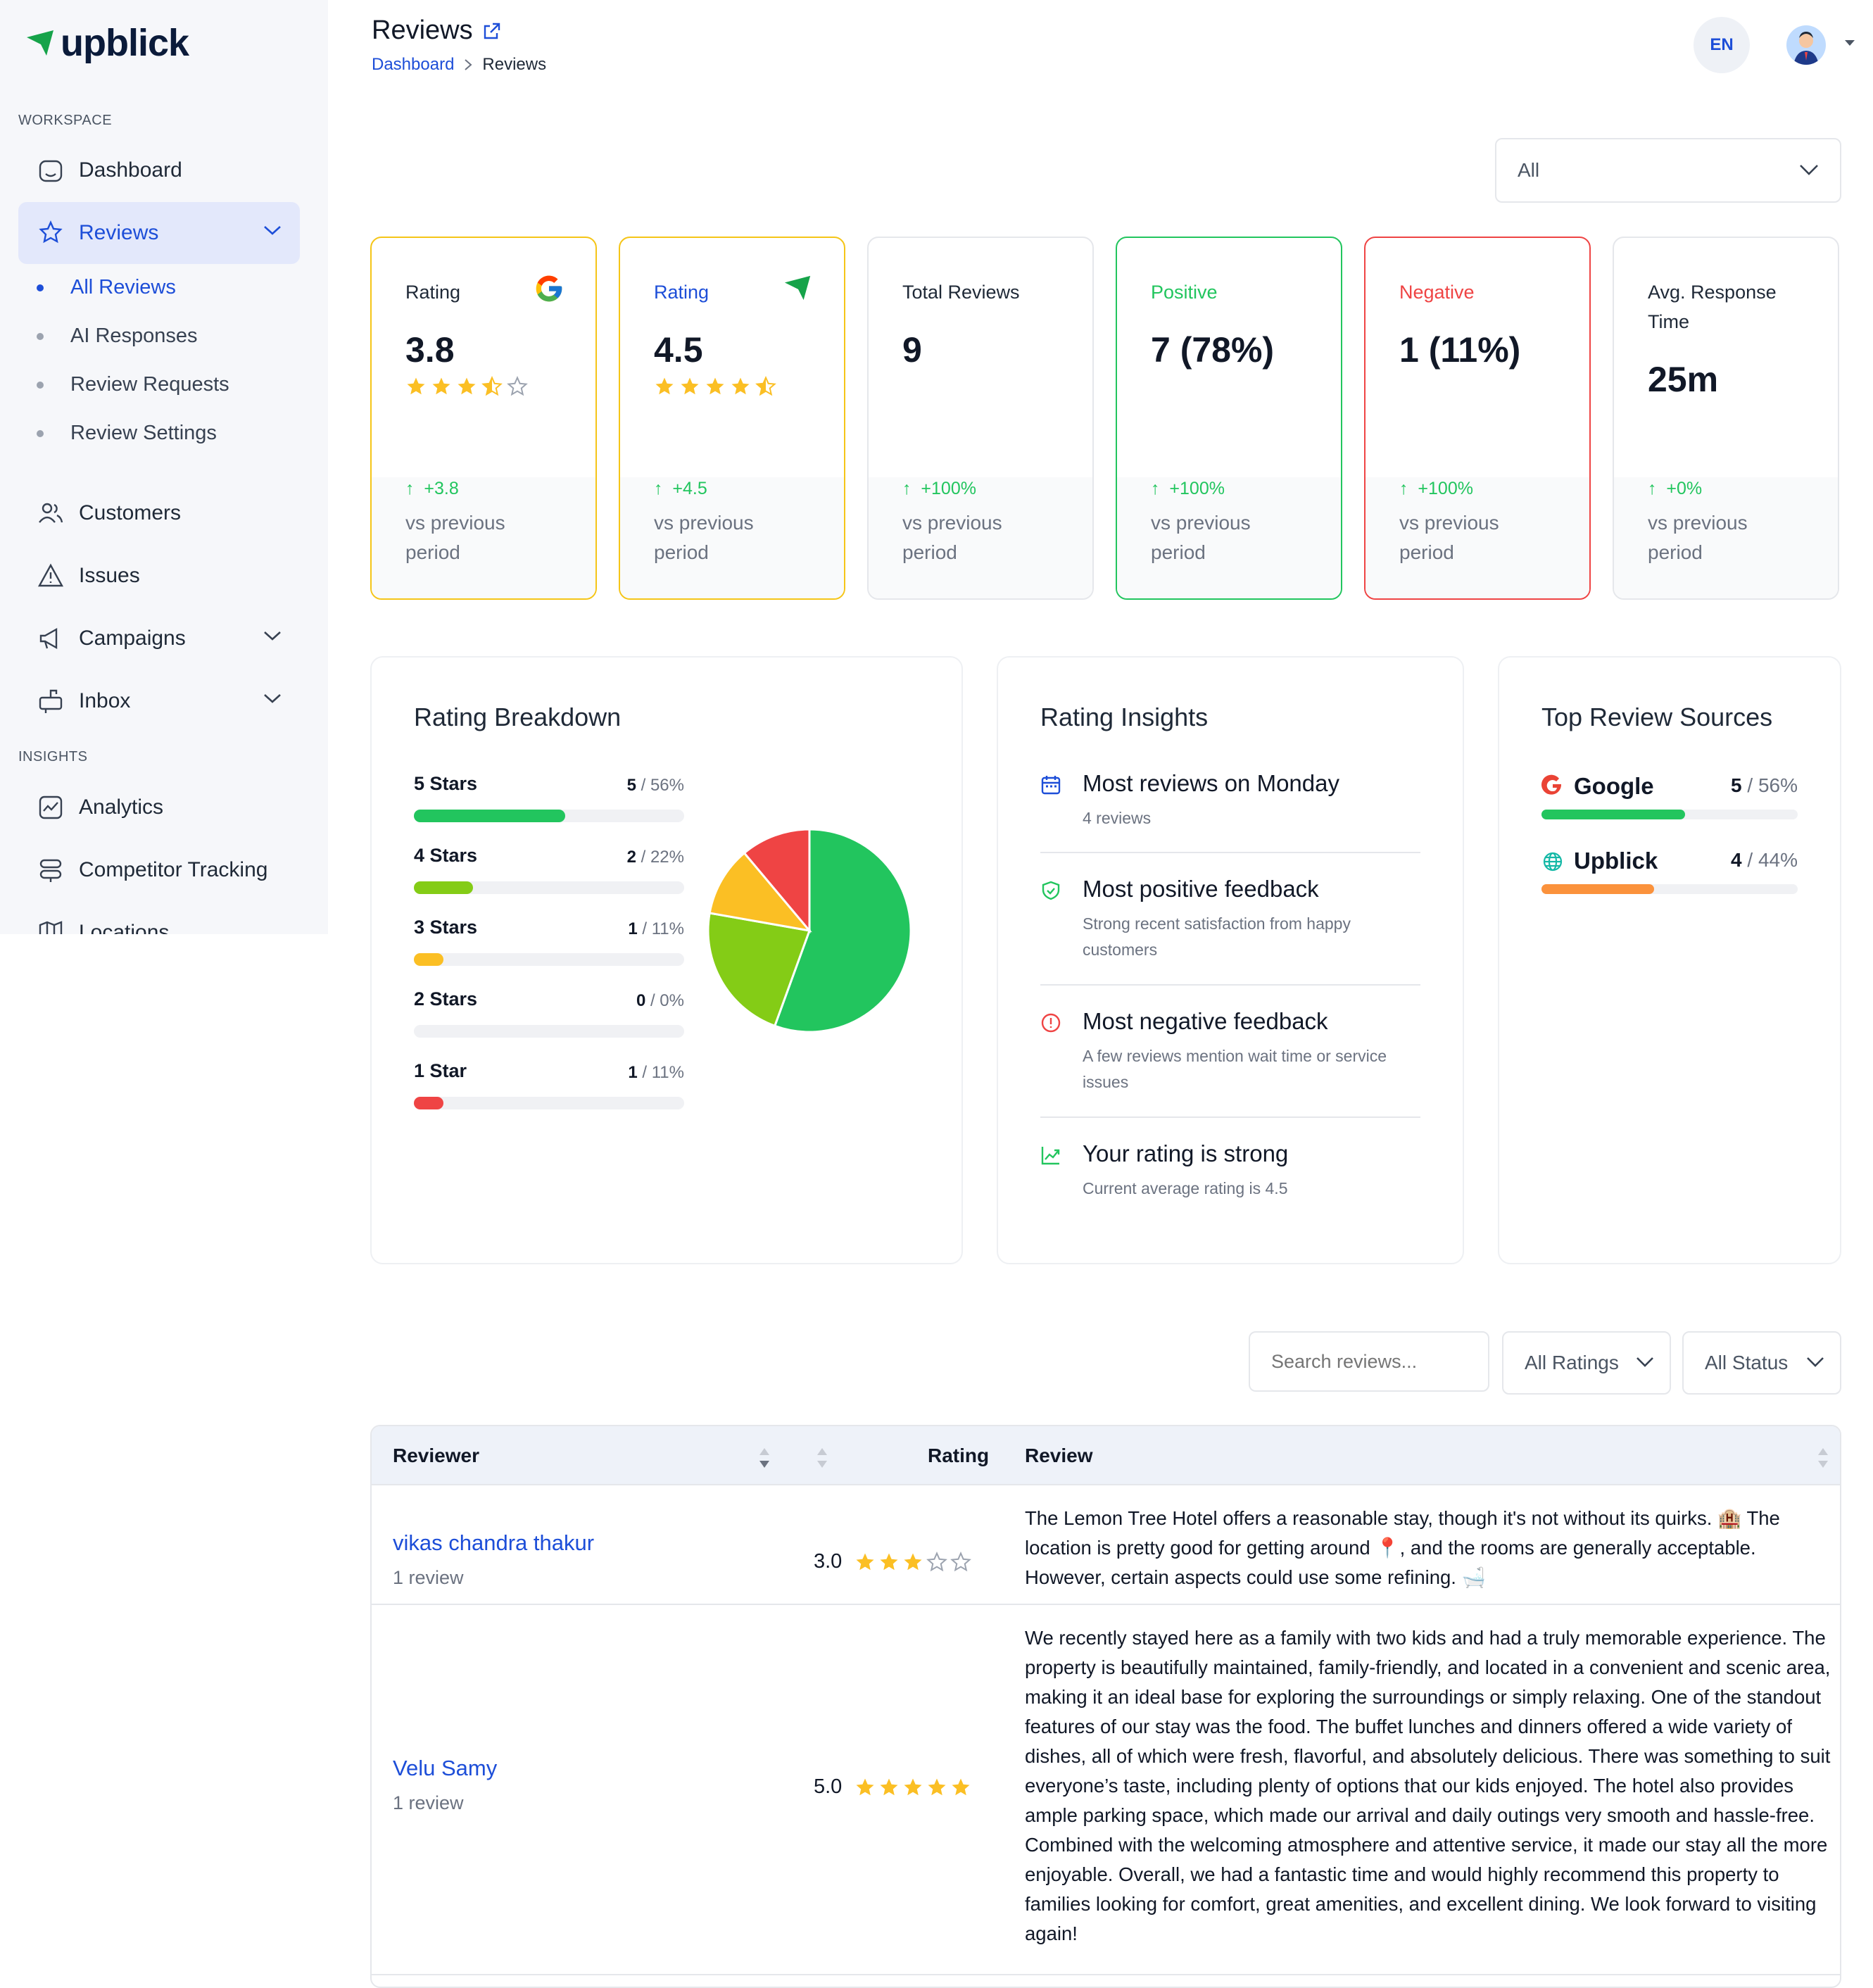 The height and width of the screenshot is (1988, 1873). I want to click on panel-title: Top Review Sources, so click(1657, 717).